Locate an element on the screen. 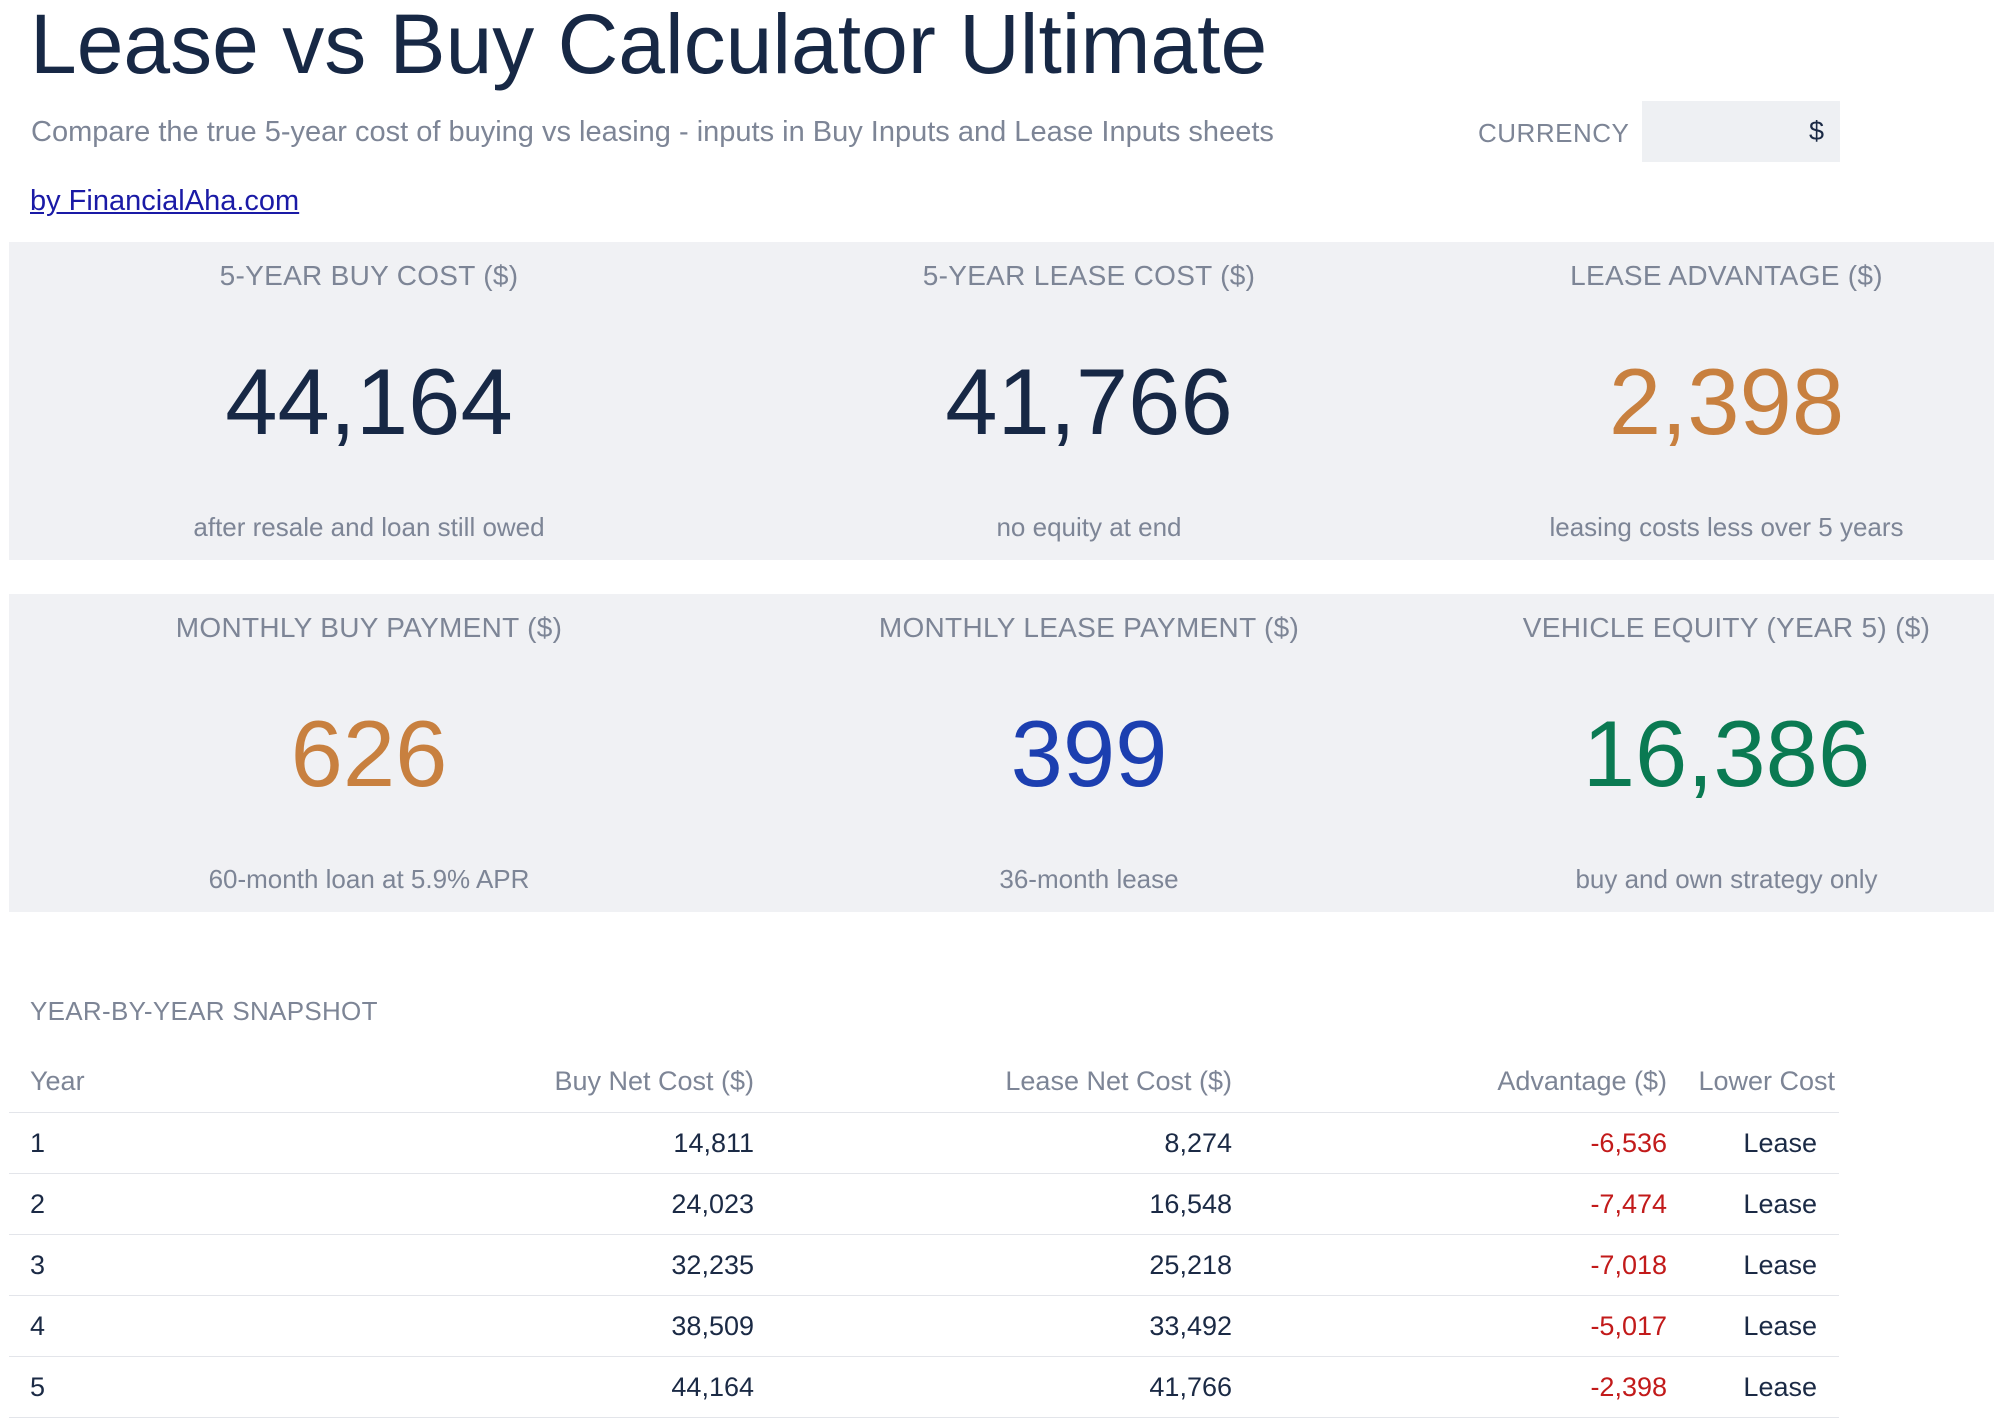 This screenshot has height=1425, width=2000. cell-advantage: -6,536 is located at coordinates (1449, 1143).